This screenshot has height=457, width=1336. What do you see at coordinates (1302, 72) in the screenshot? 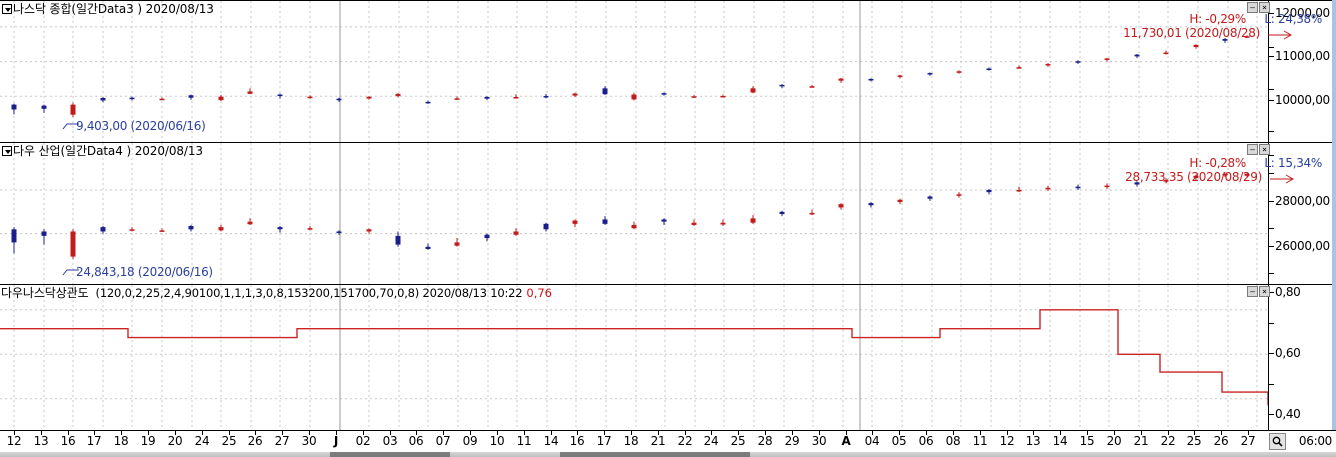
I see `y-axis-nasdaq: 12000,00 11000,00 10000,00` at bounding box center [1302, 72].